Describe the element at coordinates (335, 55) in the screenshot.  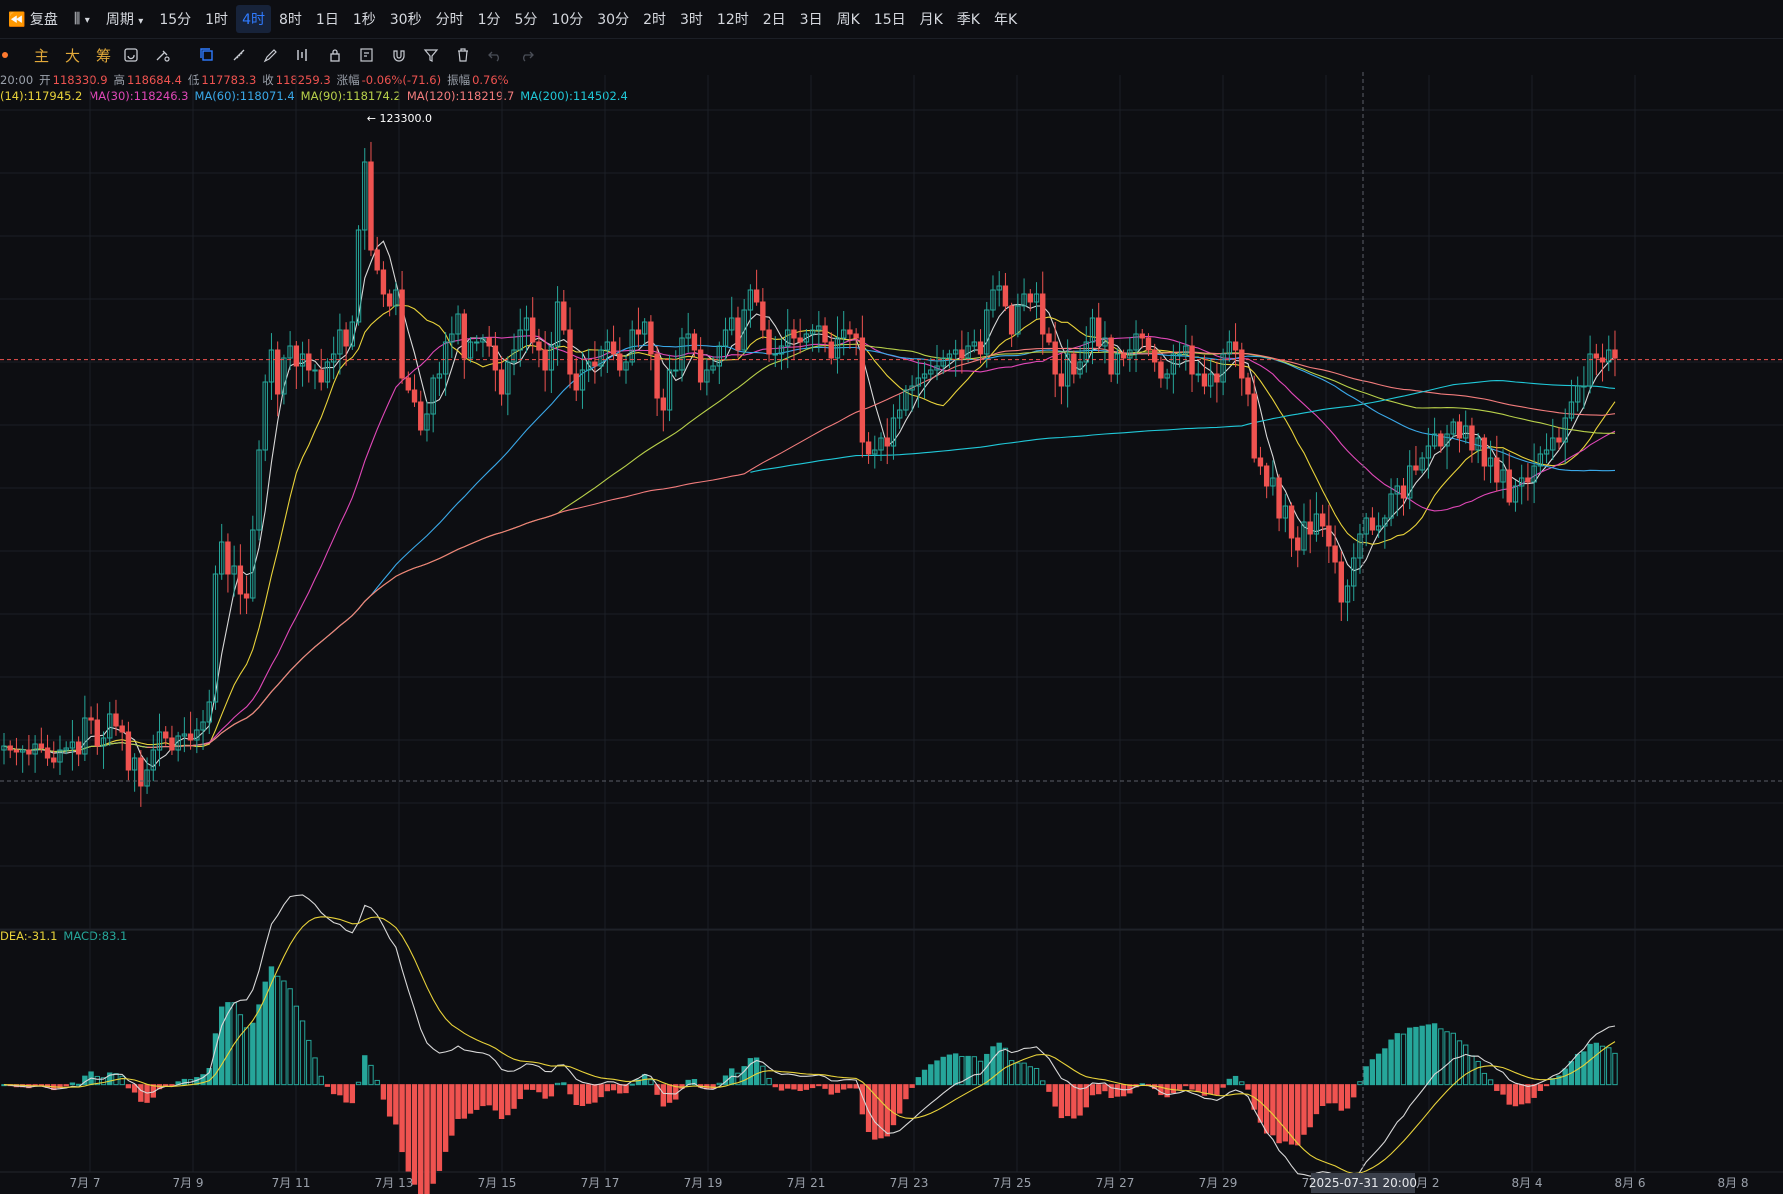
I see `lock-icon` at that location.